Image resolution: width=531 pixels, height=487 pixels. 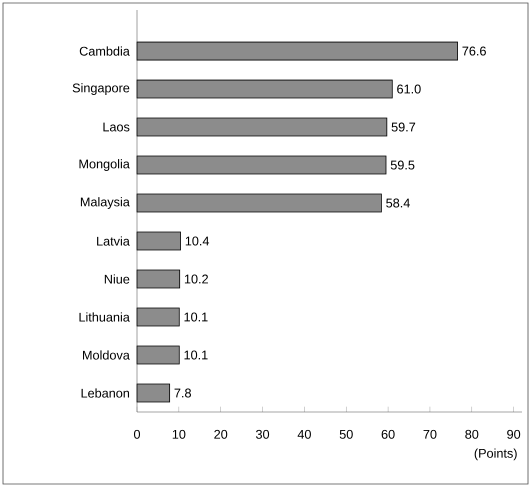 I want to click on x-tick-label: 40, so click(x=304, y=434).